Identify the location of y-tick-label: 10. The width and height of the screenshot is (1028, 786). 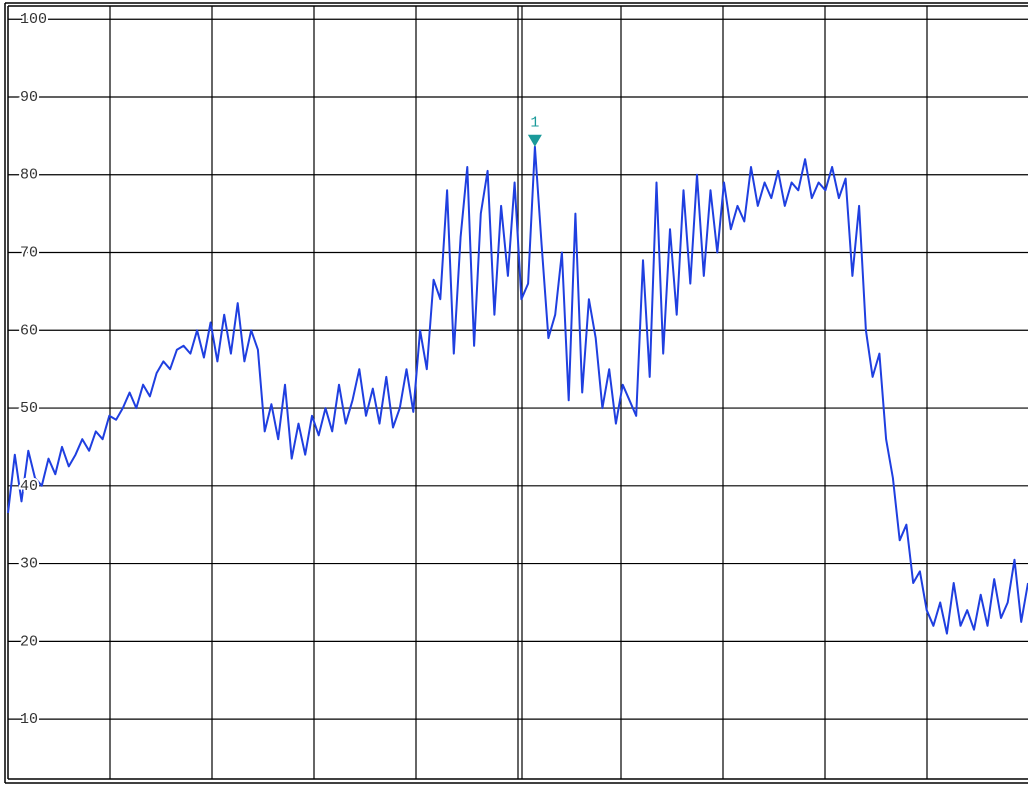
(29, 719).